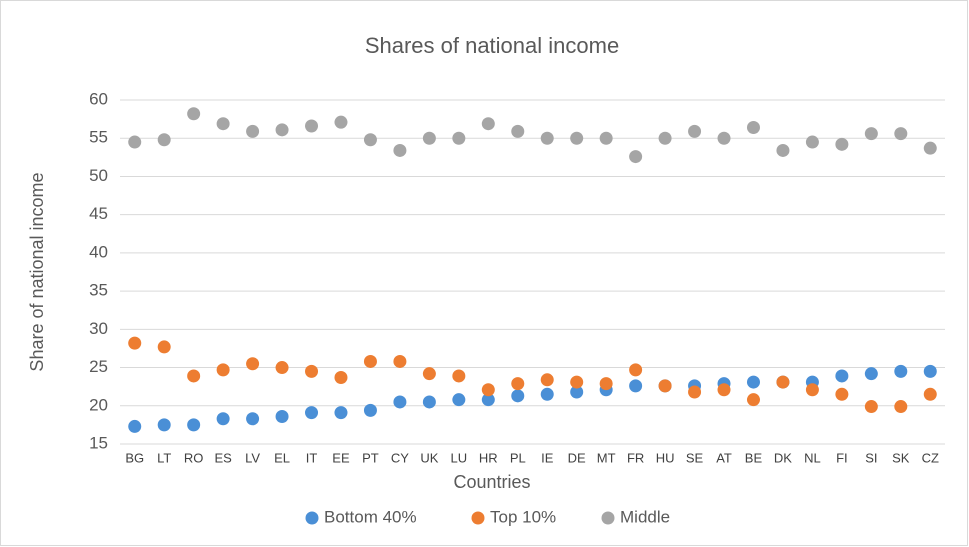 This screenshot has width=969, height=547. Describe the element at coordinates (812, 457) in the screenshot. I see `x-tick-label: NL` at that location.